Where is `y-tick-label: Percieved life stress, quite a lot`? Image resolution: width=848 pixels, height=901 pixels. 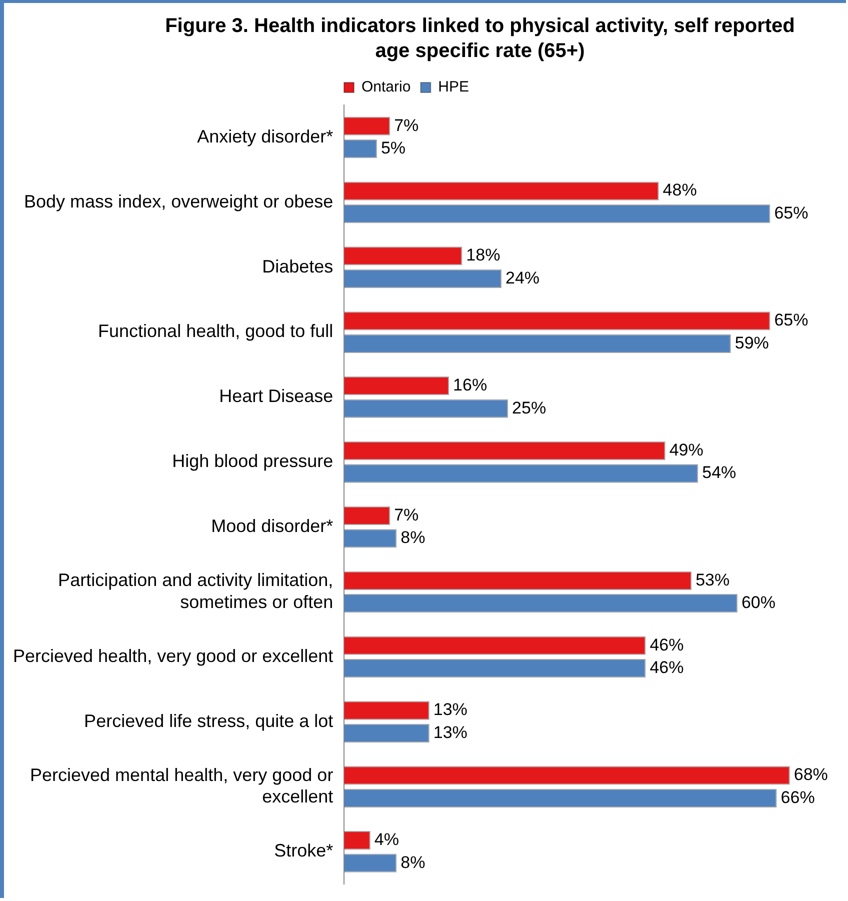 y-tick-label: Percieved life stress, quite a lot is located at coordinates (209, 720).